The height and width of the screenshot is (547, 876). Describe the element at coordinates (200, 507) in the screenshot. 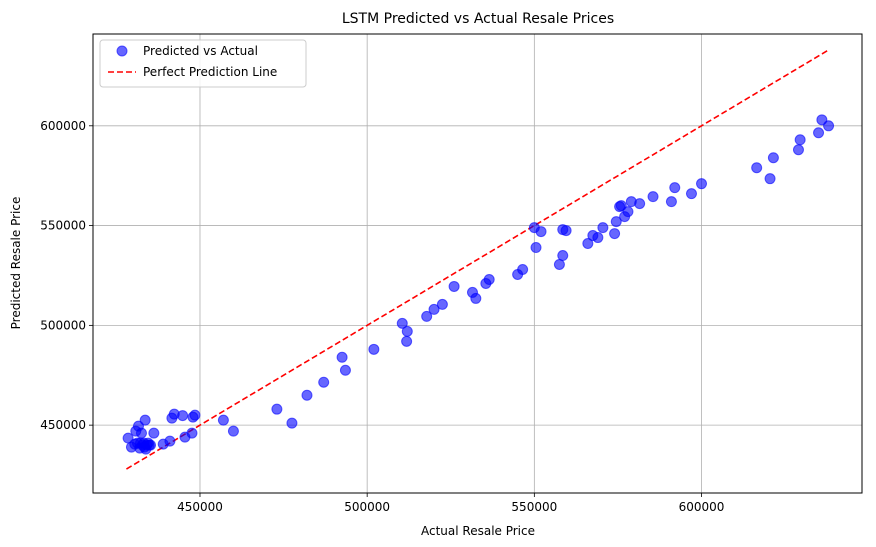

I see `x-tick-label: 450000` at that location.